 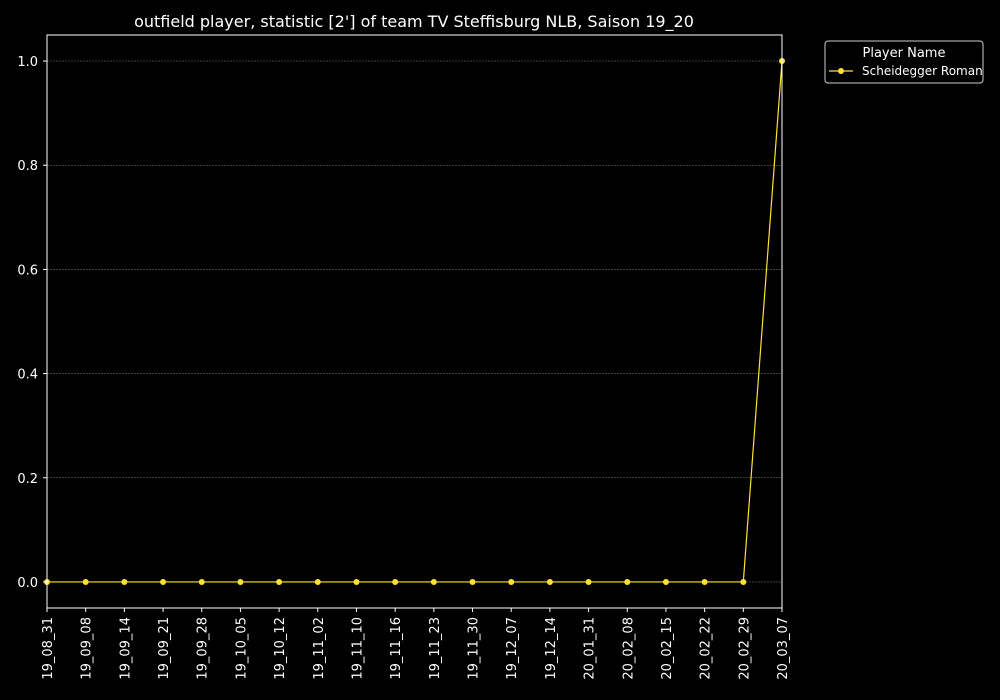 I want to click on y-tick-label: 1.0, so click(x=27, y=62).